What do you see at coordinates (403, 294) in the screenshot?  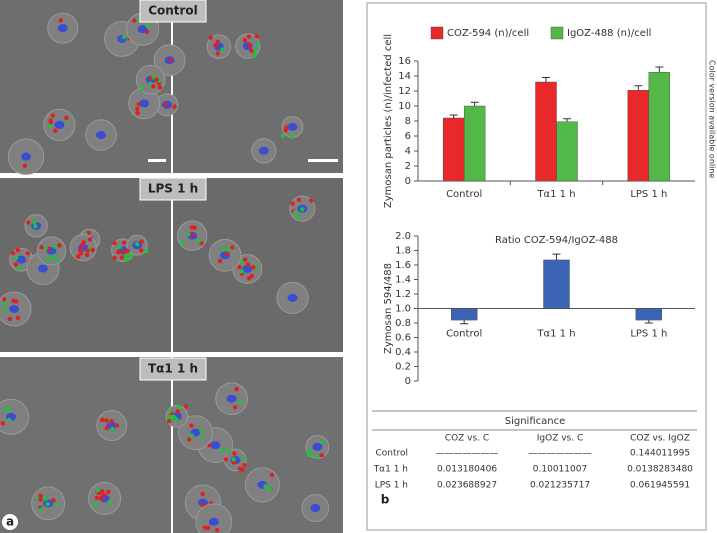 I see `y-tick-label: 1.2` at bounding box center [403, 294].